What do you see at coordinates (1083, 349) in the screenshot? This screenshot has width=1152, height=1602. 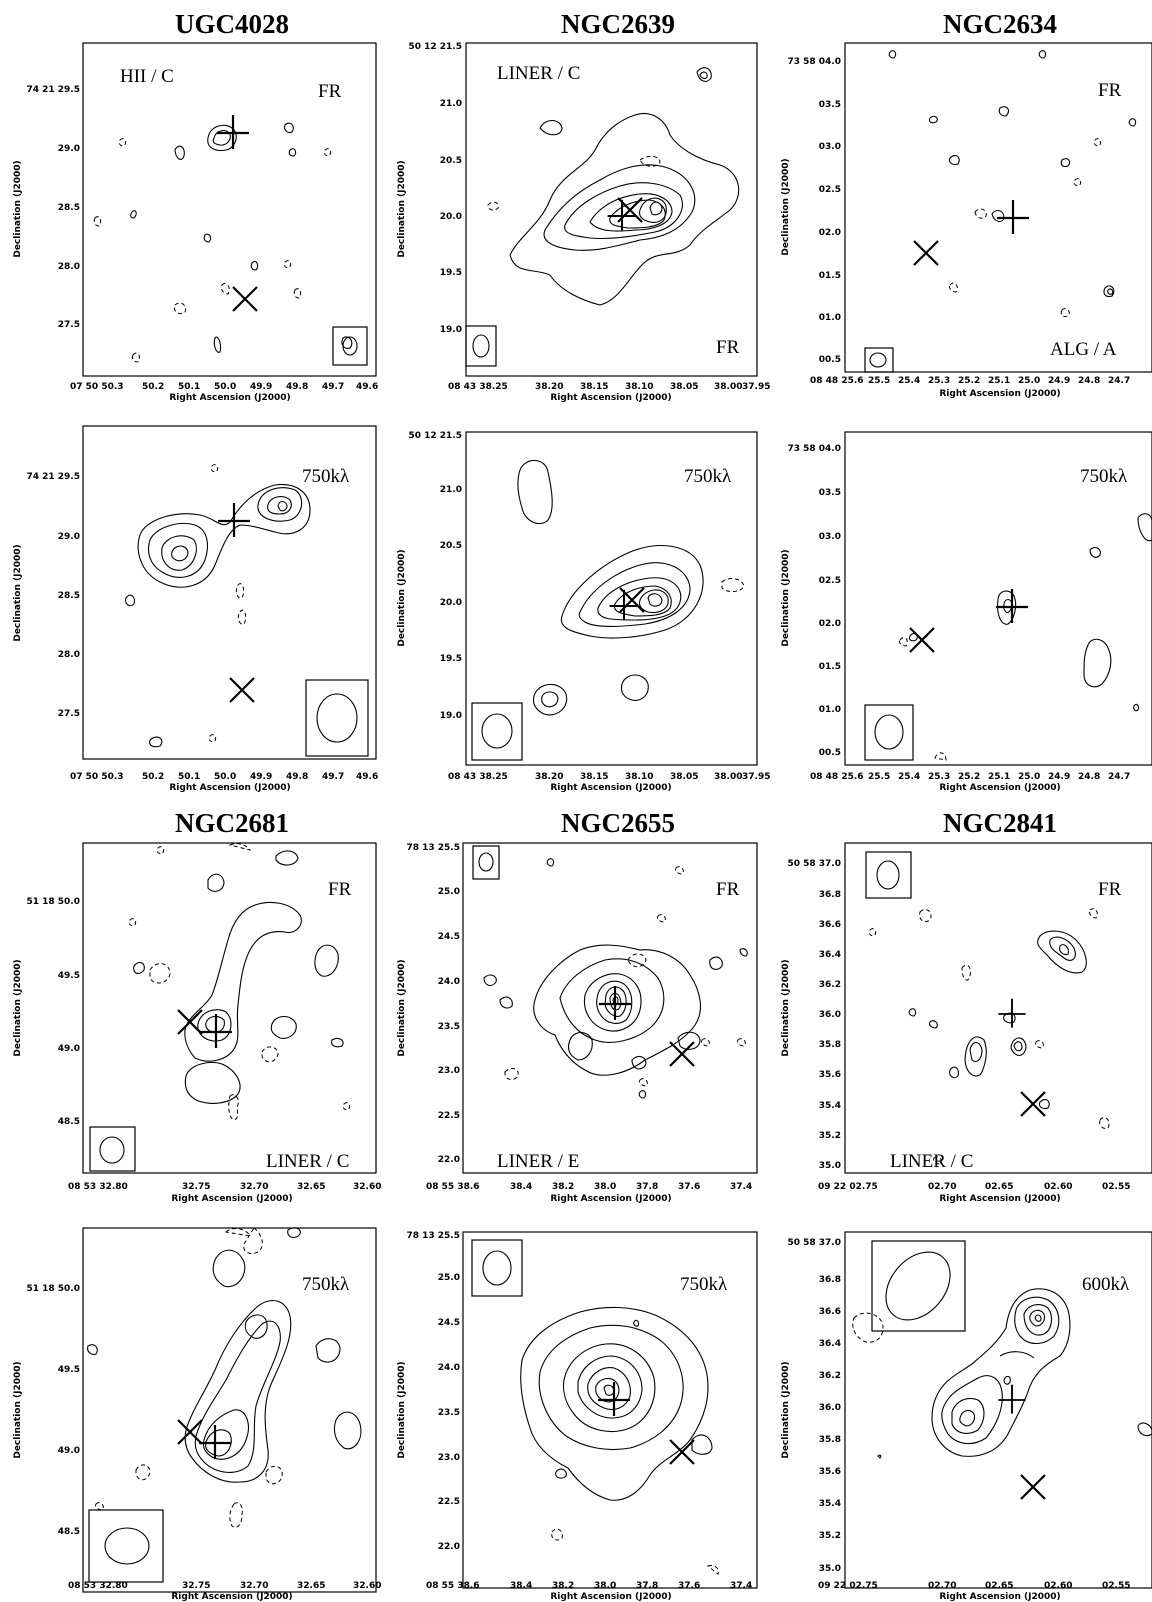 I see `spectral-class-label: ALG / A` at bounding box center [1083, 349].